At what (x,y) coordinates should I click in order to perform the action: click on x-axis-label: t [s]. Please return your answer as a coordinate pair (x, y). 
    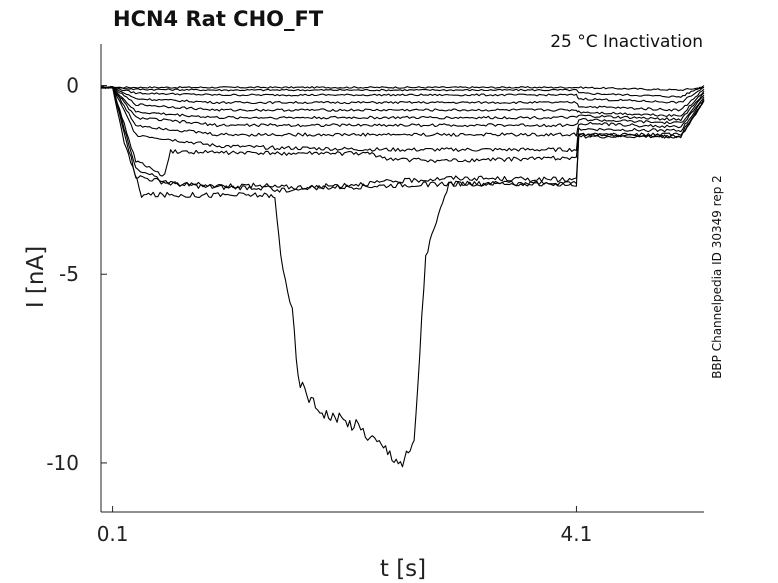
    Looking at the image, I should click on (403, 569).